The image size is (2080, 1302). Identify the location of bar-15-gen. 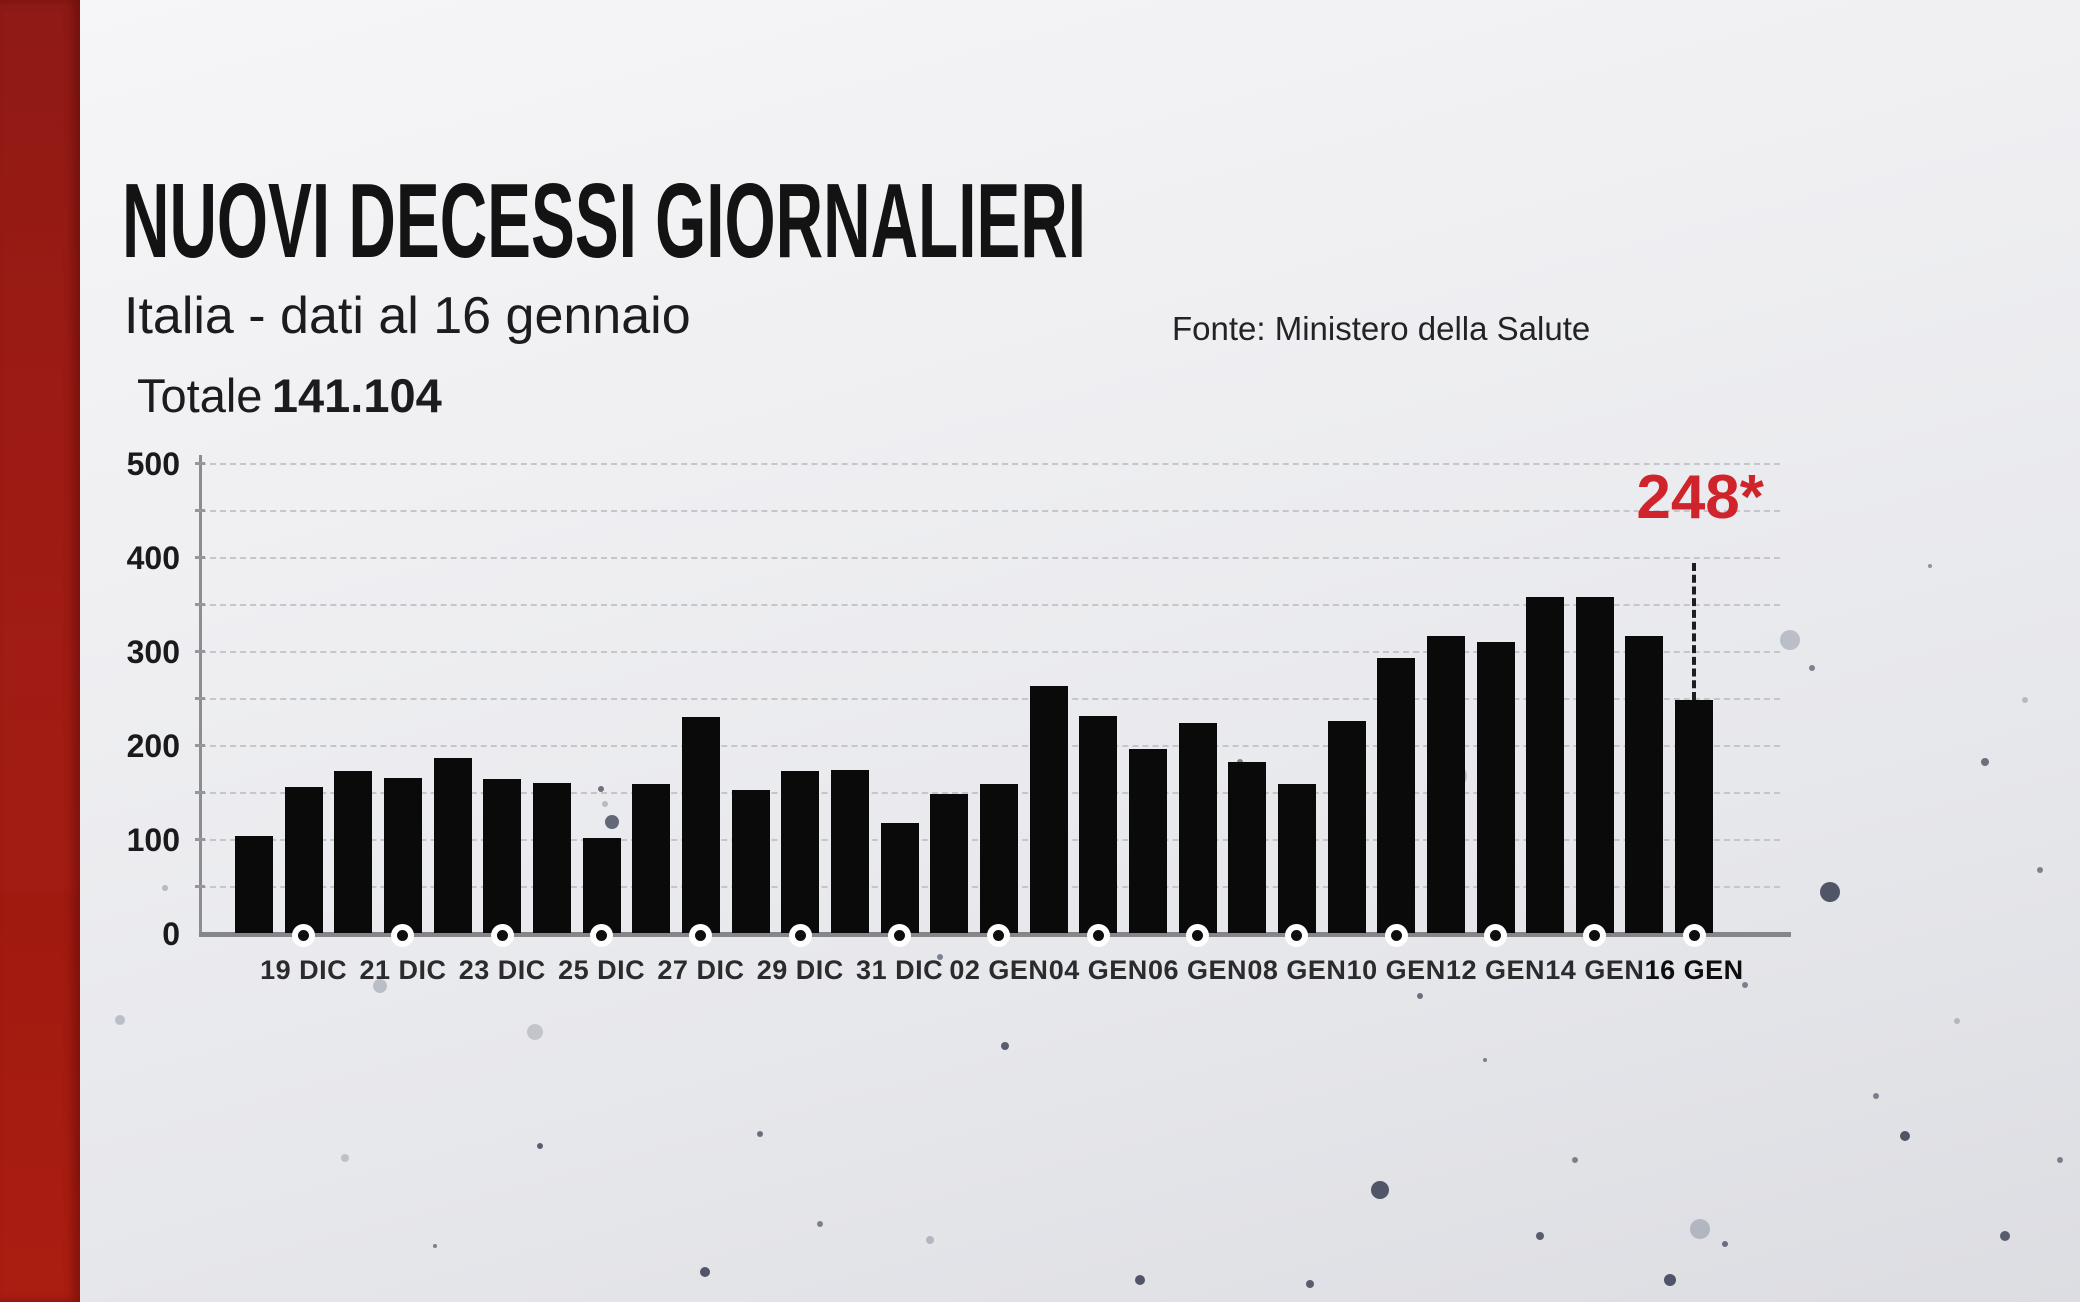
(1644, 784).